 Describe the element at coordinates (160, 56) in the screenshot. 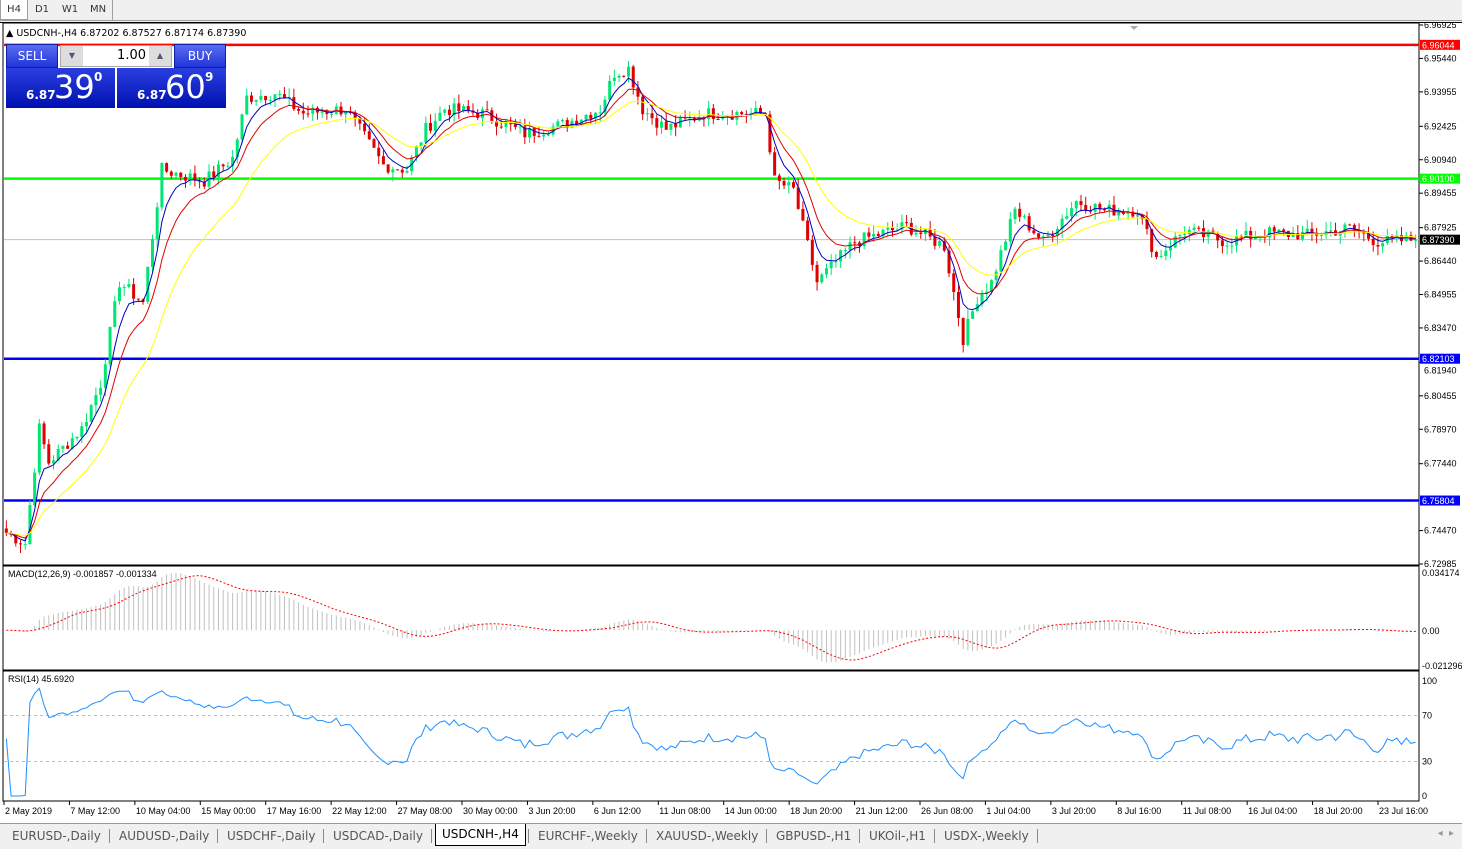

I see `increase-lot-button: ▲` at that location.